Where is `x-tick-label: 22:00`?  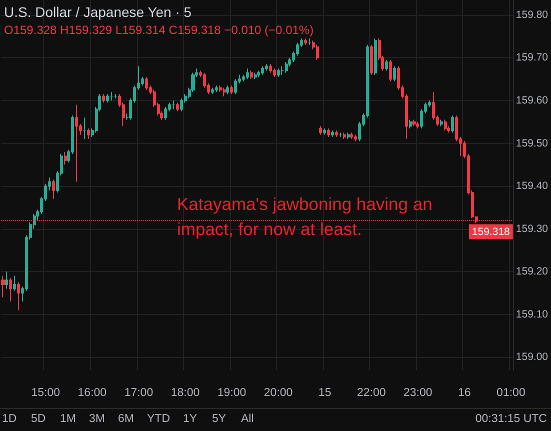 x-tick-label: 22:00 is located at coordinates (371, 393).